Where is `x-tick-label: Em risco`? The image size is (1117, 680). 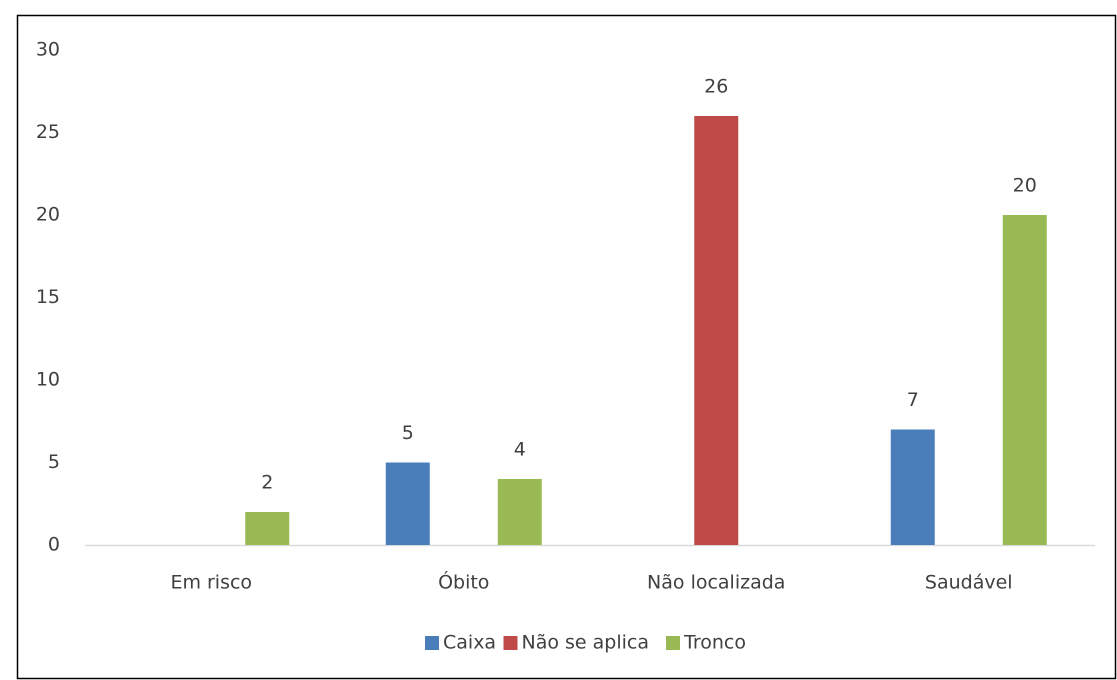
x-tick-label: Em risco is located at coordinates (211, 583).